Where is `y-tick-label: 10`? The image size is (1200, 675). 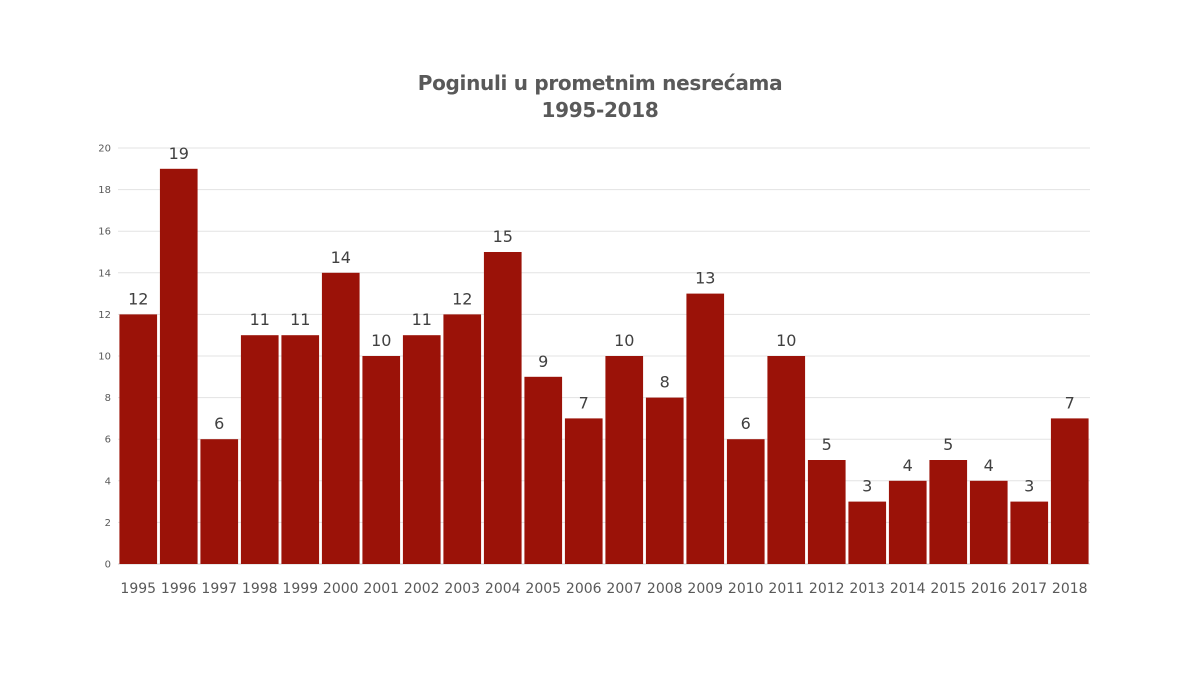 y-tick-label: 10 is located at coordinates (104, 357).